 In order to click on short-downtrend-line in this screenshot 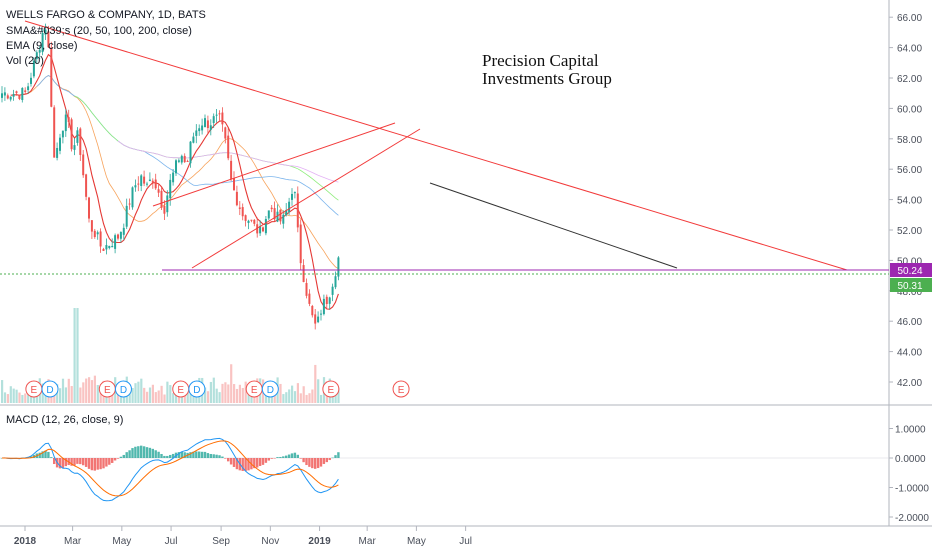, I will do `click(553, 225)`.